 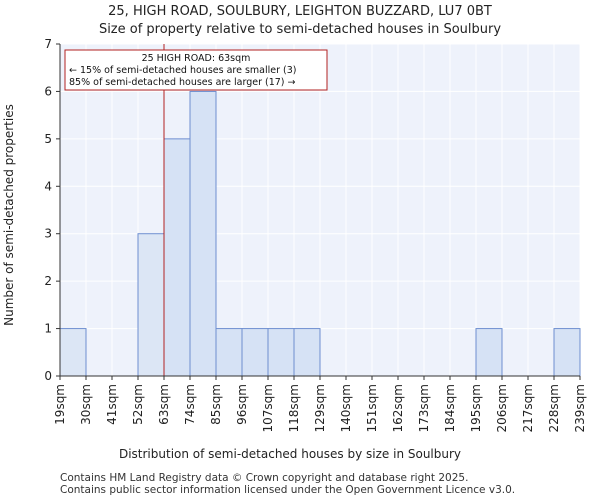 I want to click on bar-52sqm, so click(x=151, y=305).